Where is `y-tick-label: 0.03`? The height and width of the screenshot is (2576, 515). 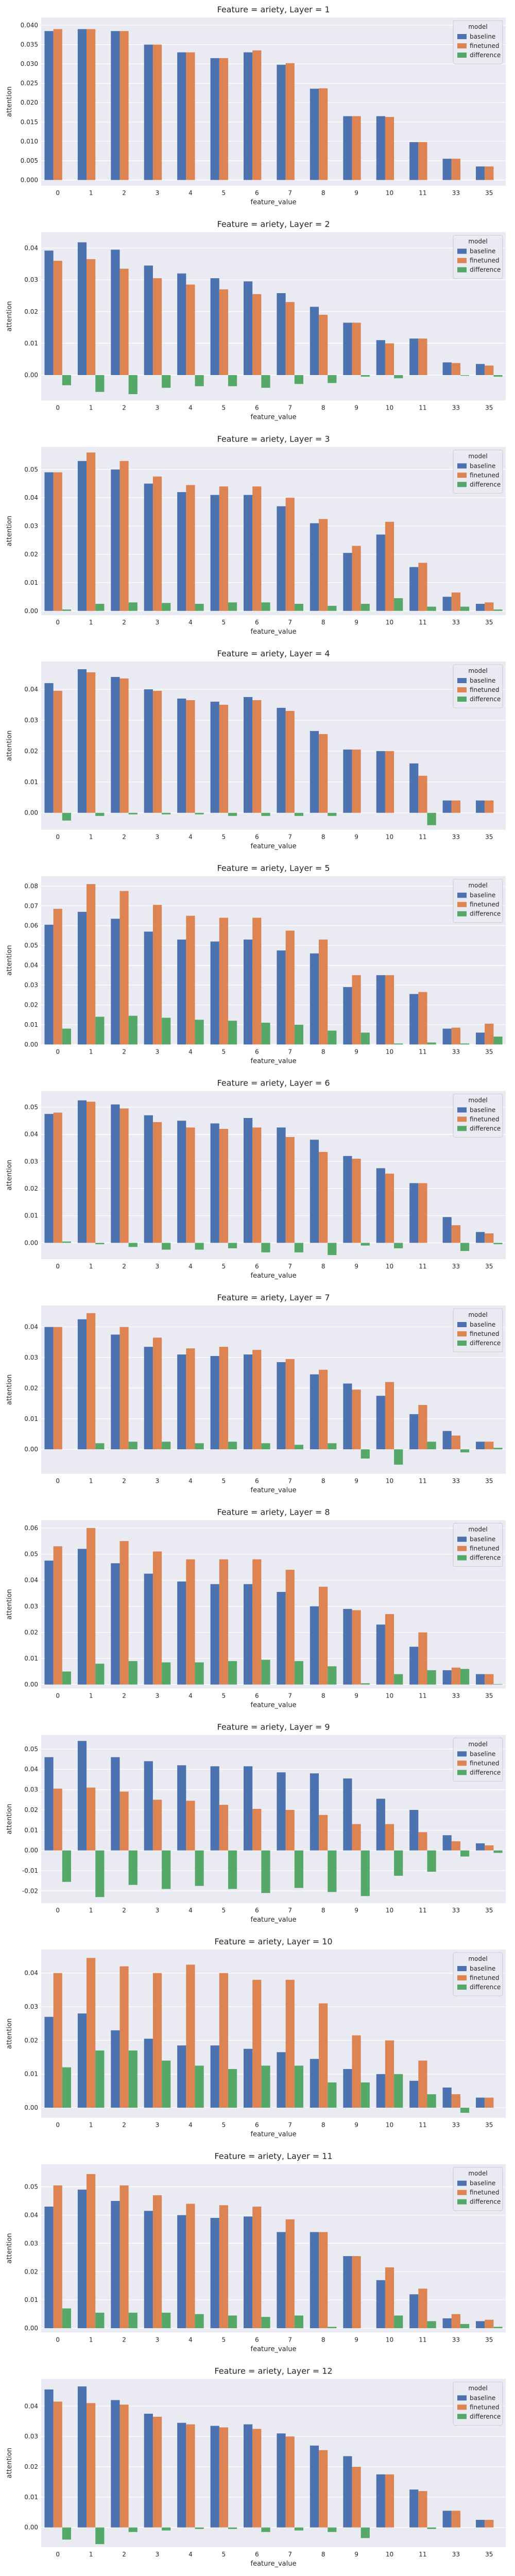 y-tick-label: 0.03 is located at coordinates (31, 1357).